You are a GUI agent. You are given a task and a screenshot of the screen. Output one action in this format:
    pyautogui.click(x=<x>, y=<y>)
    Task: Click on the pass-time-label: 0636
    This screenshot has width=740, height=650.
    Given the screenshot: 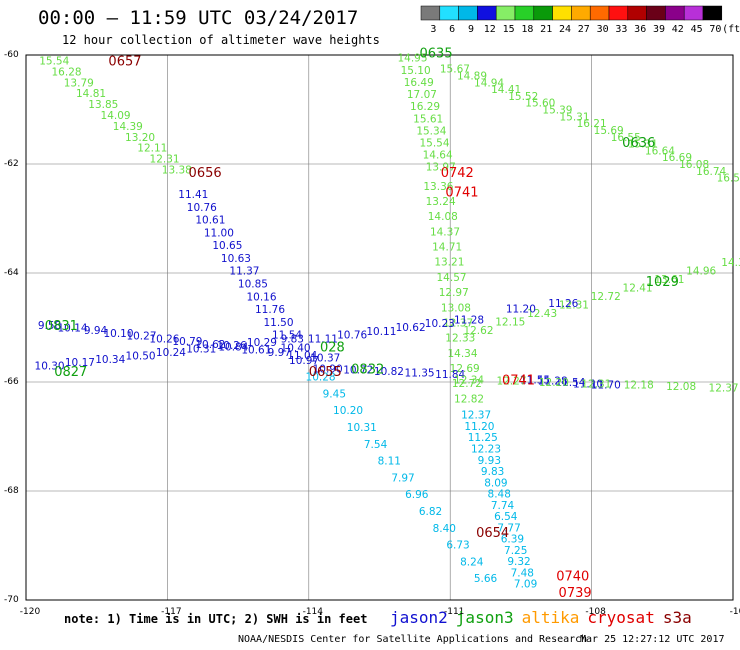 What is the action you would take?
    pyautogui.click(x=638, y=143)
    